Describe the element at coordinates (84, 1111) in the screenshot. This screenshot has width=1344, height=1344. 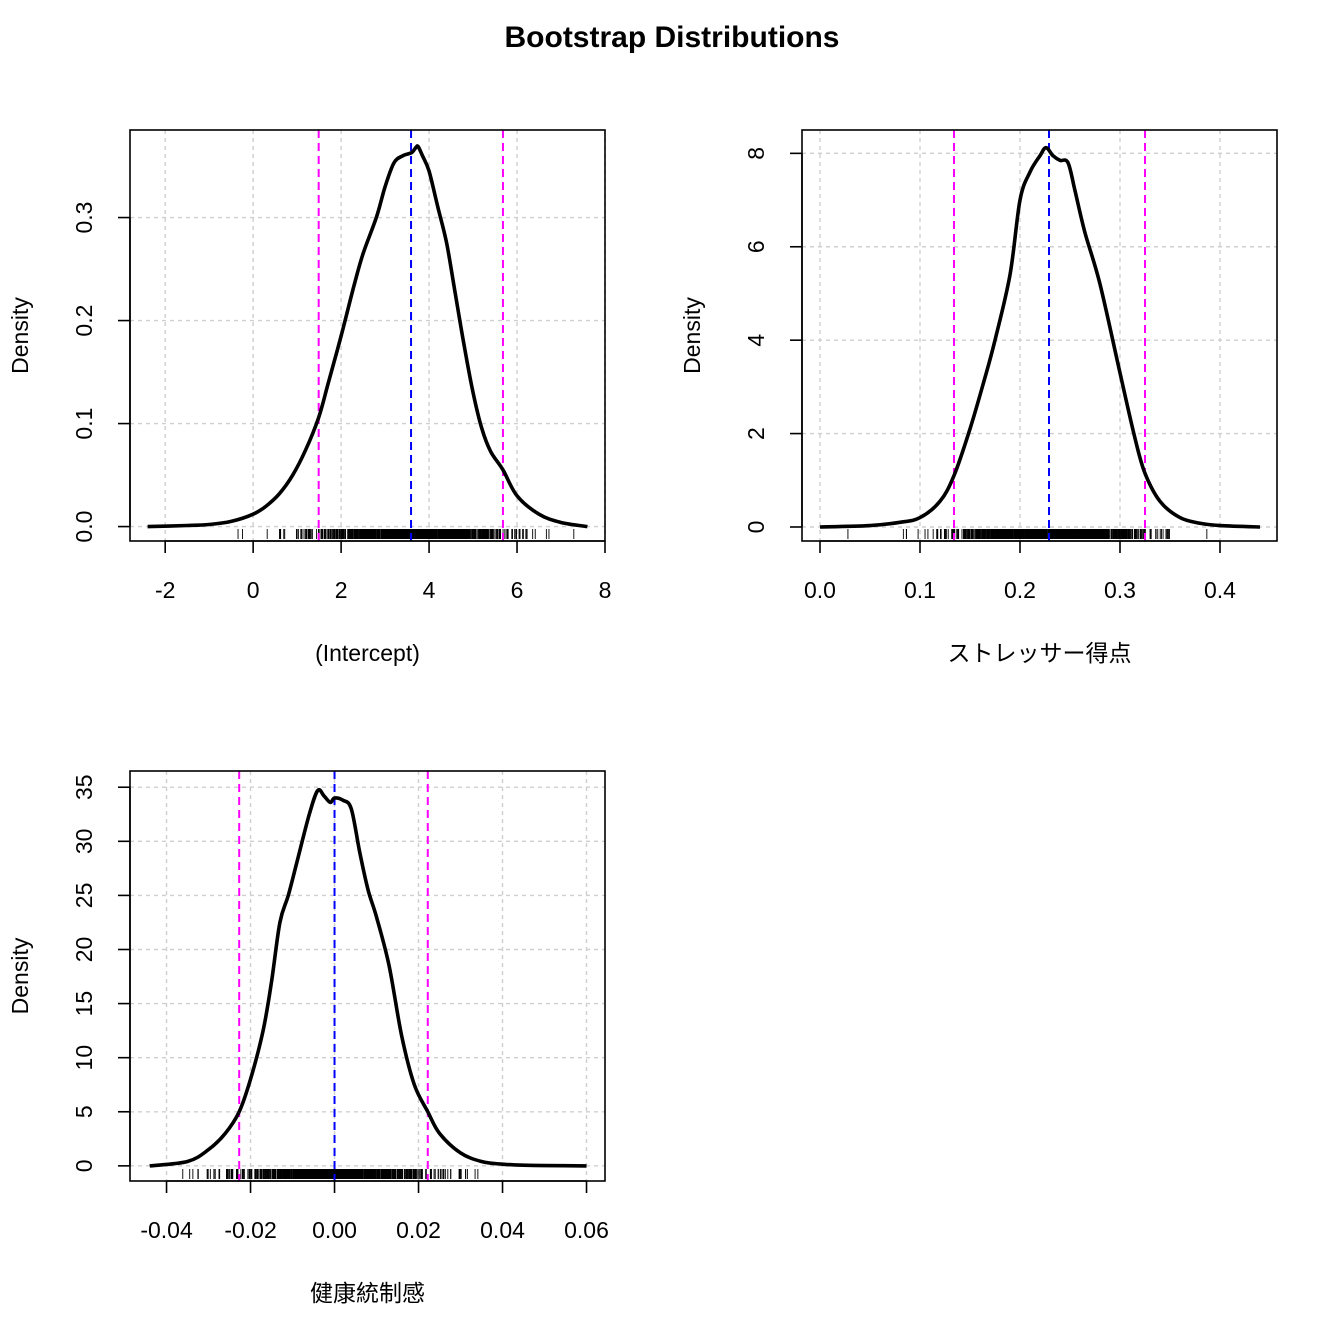
I see `y-tick-label: 5` at that location.